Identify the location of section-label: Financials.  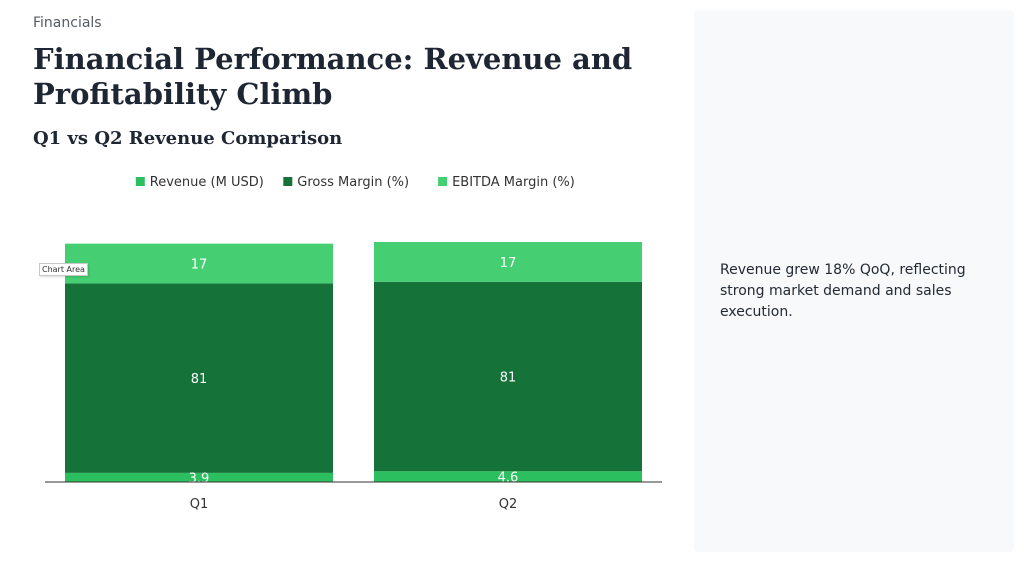
(67, 23).